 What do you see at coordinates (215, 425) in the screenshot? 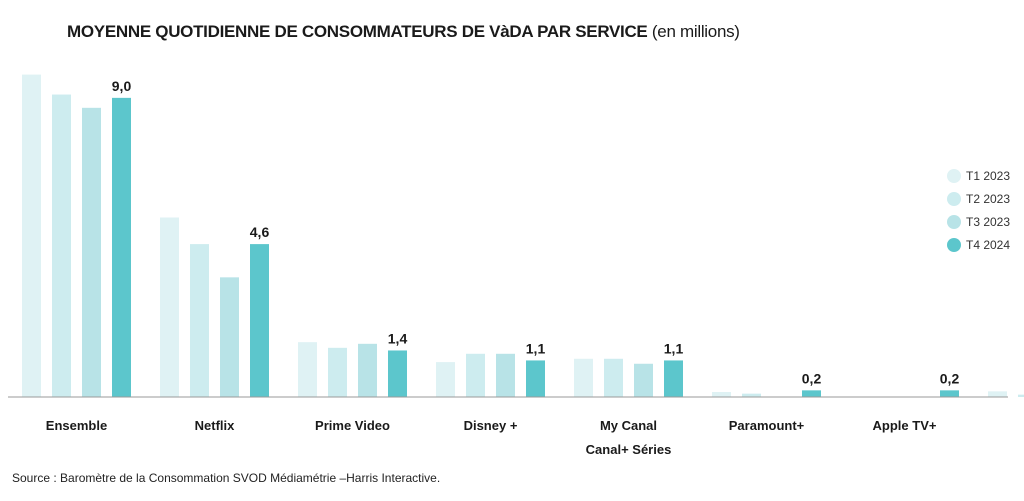
I see `category-label: Netflix` at bounding box center [215, 425].